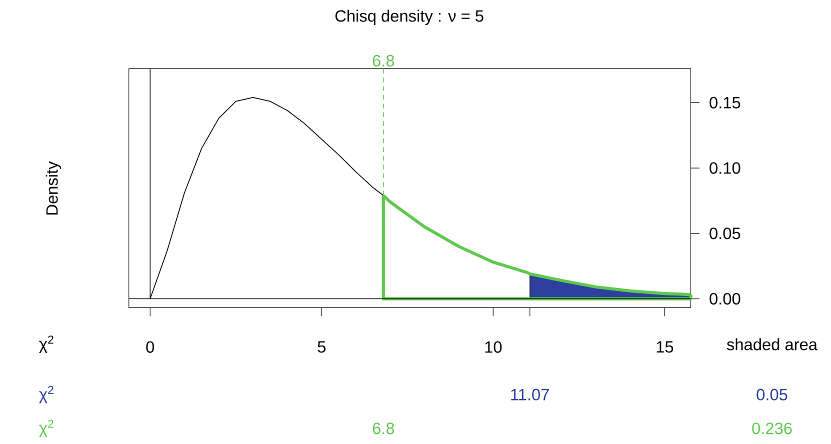 The image size is (831, 444). I want to click on text: shaded area, so click(772, 344).